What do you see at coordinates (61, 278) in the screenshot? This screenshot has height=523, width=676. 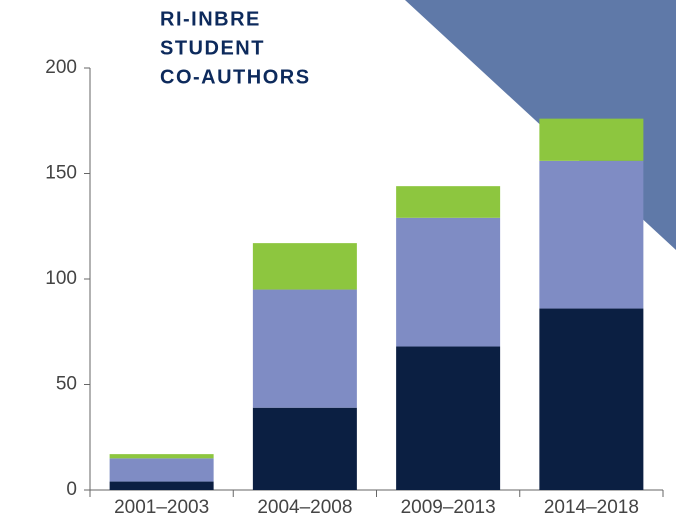 I see `y-tick-label: 100` at bounding box center [61, 278].